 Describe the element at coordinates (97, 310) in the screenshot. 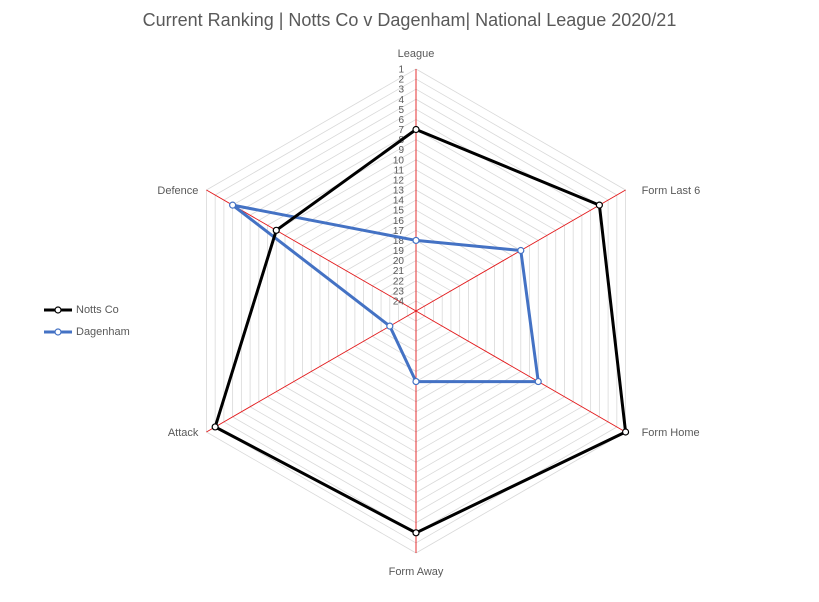

I see `legend-label-notts-co: Notts Co` at that location.